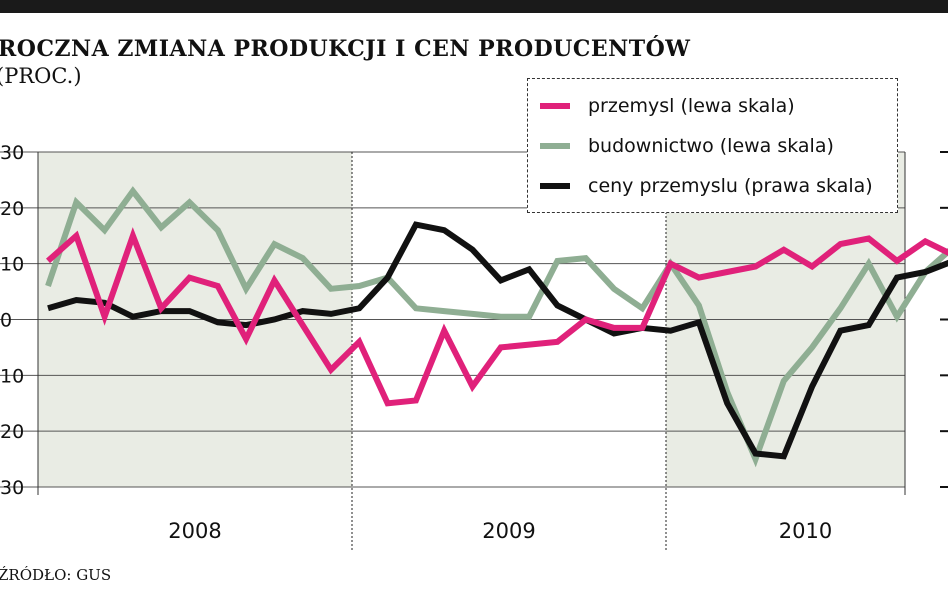 This screenshot has height=593, width=948. I want to click on left-tick-label: 0, so click(6, 321).